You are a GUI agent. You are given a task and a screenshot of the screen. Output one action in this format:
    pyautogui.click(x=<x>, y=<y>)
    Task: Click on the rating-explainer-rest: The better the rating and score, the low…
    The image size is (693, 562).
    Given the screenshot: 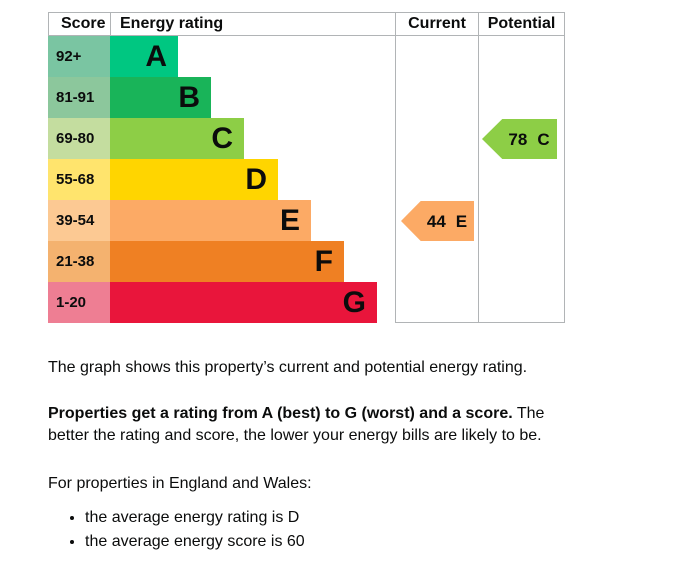 What is the action you would take?
    pyautogui.click(x=296, y=424)
    